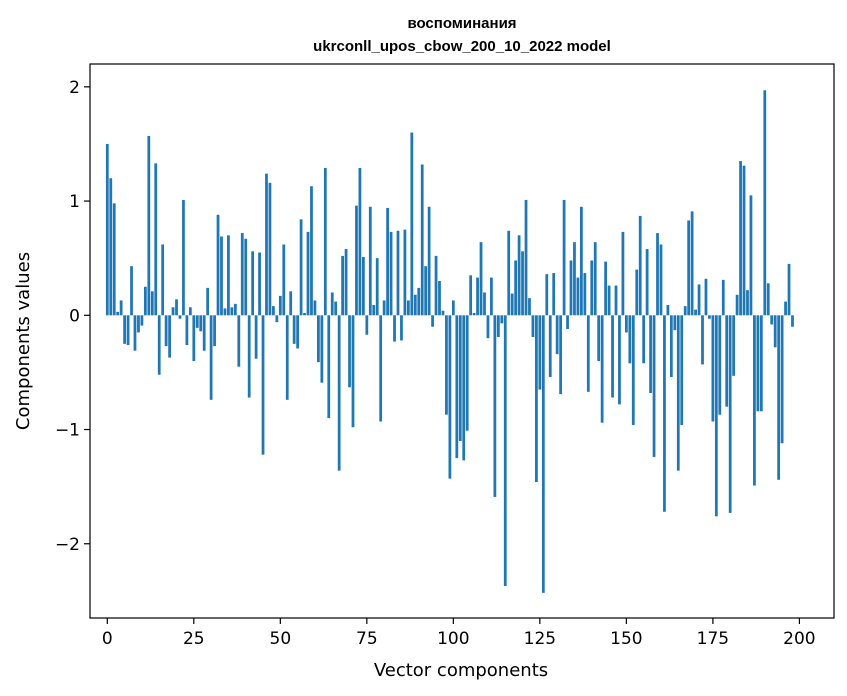  What do you see at coordinates (799, 639) in the screenshot?
I see `x-tick-label-200: 200` at bounding box center [799, 639].